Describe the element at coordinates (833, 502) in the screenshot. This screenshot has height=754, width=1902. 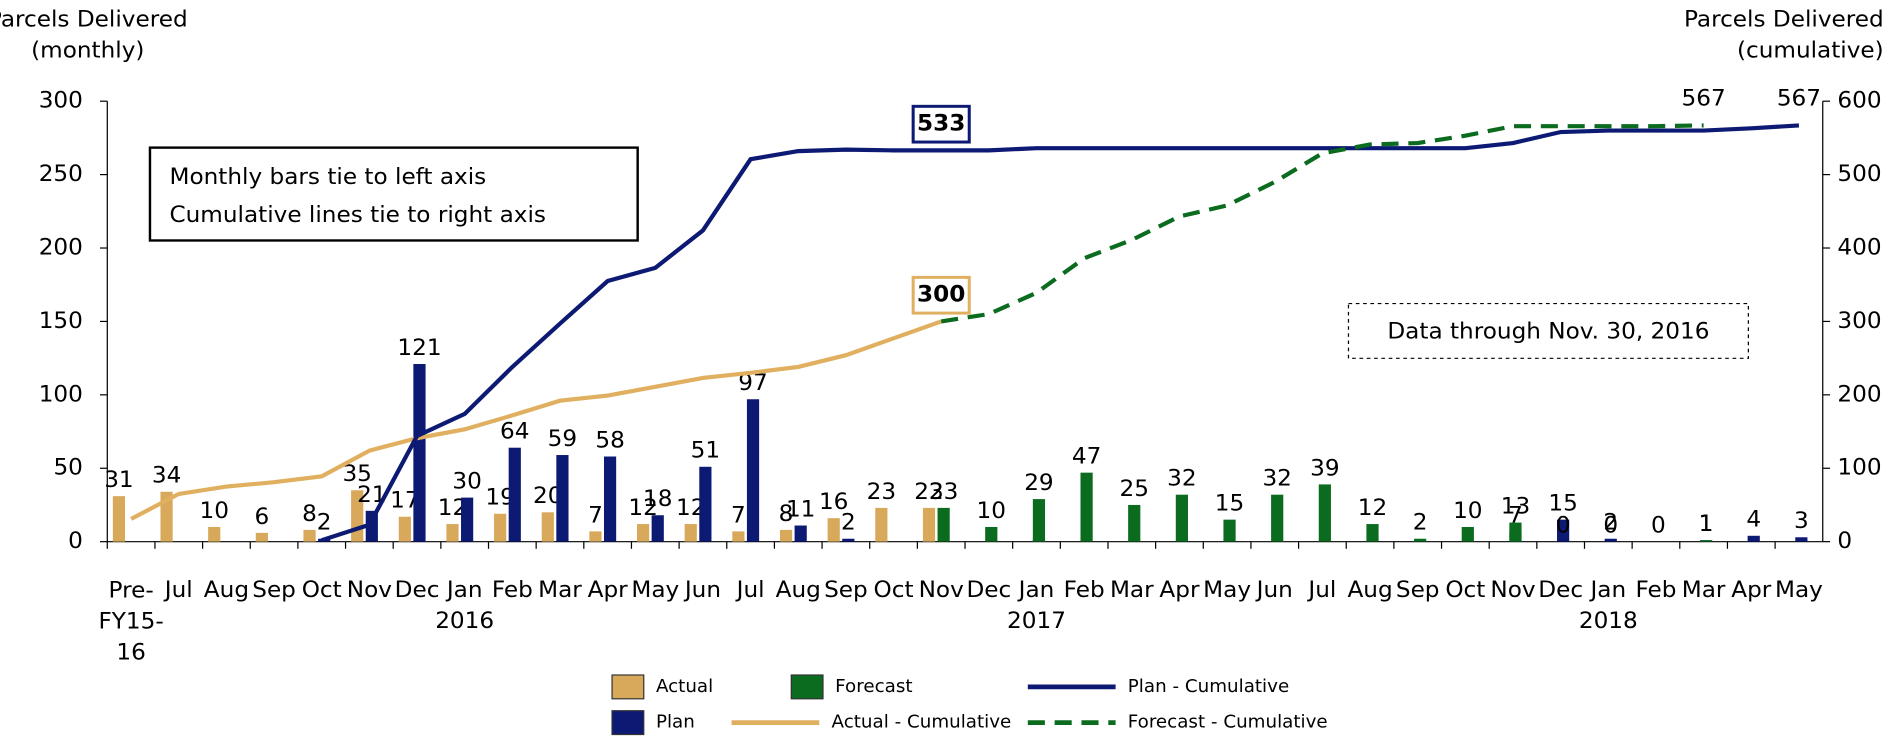
I see `bar-label: 16` at that location.